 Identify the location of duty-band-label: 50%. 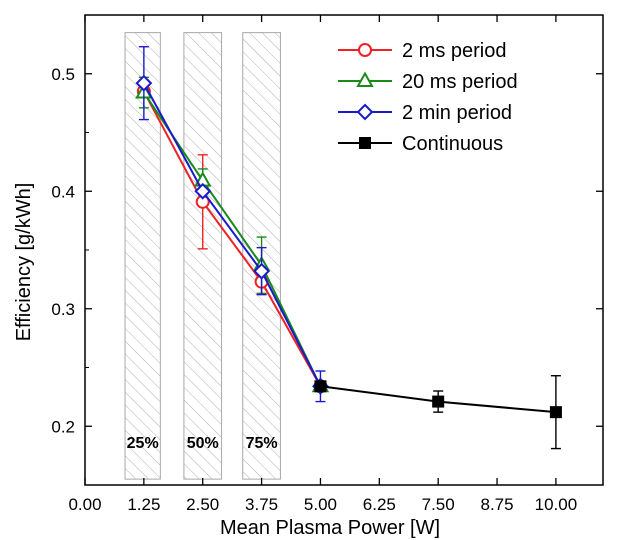
(203, 443).